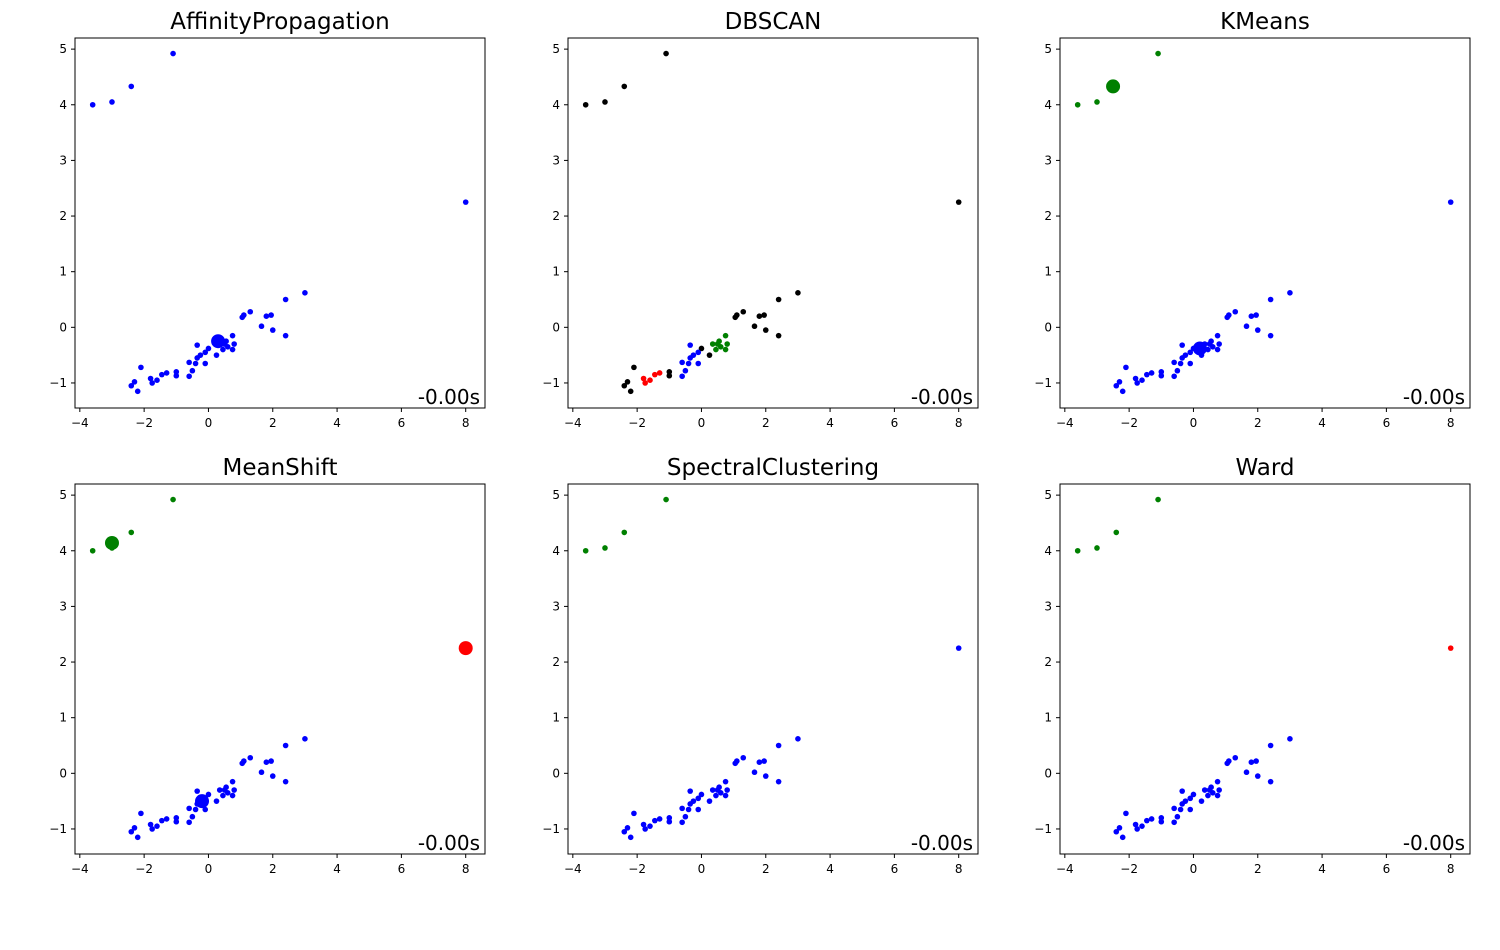  What do you see at coordinates (209, 423) in the screenshot?
I see `x-tick-label: 0` at bounding box center [209, 423].